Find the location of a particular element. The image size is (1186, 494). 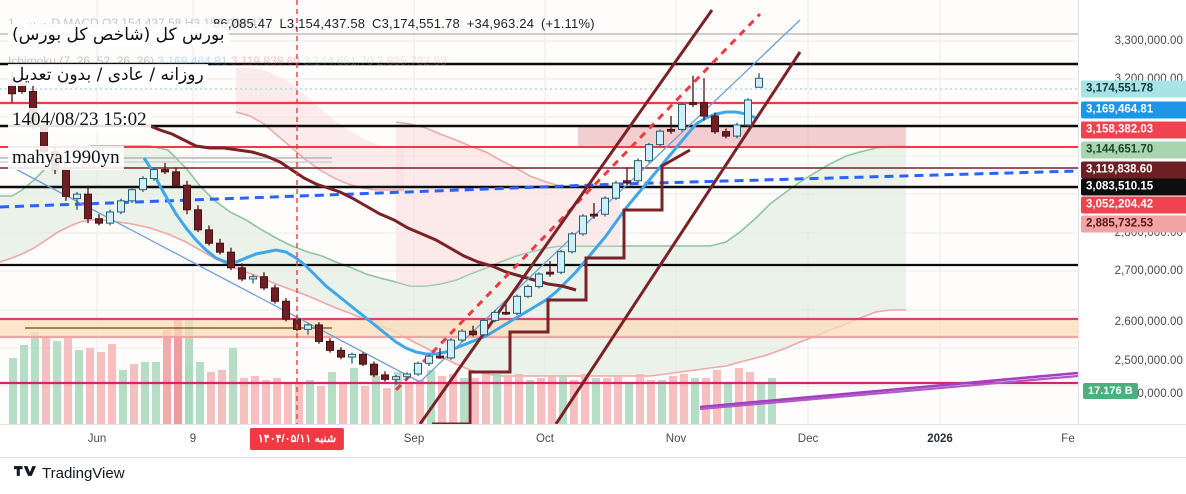

time-tick-label: Jun is located at coordinates (97, 439).